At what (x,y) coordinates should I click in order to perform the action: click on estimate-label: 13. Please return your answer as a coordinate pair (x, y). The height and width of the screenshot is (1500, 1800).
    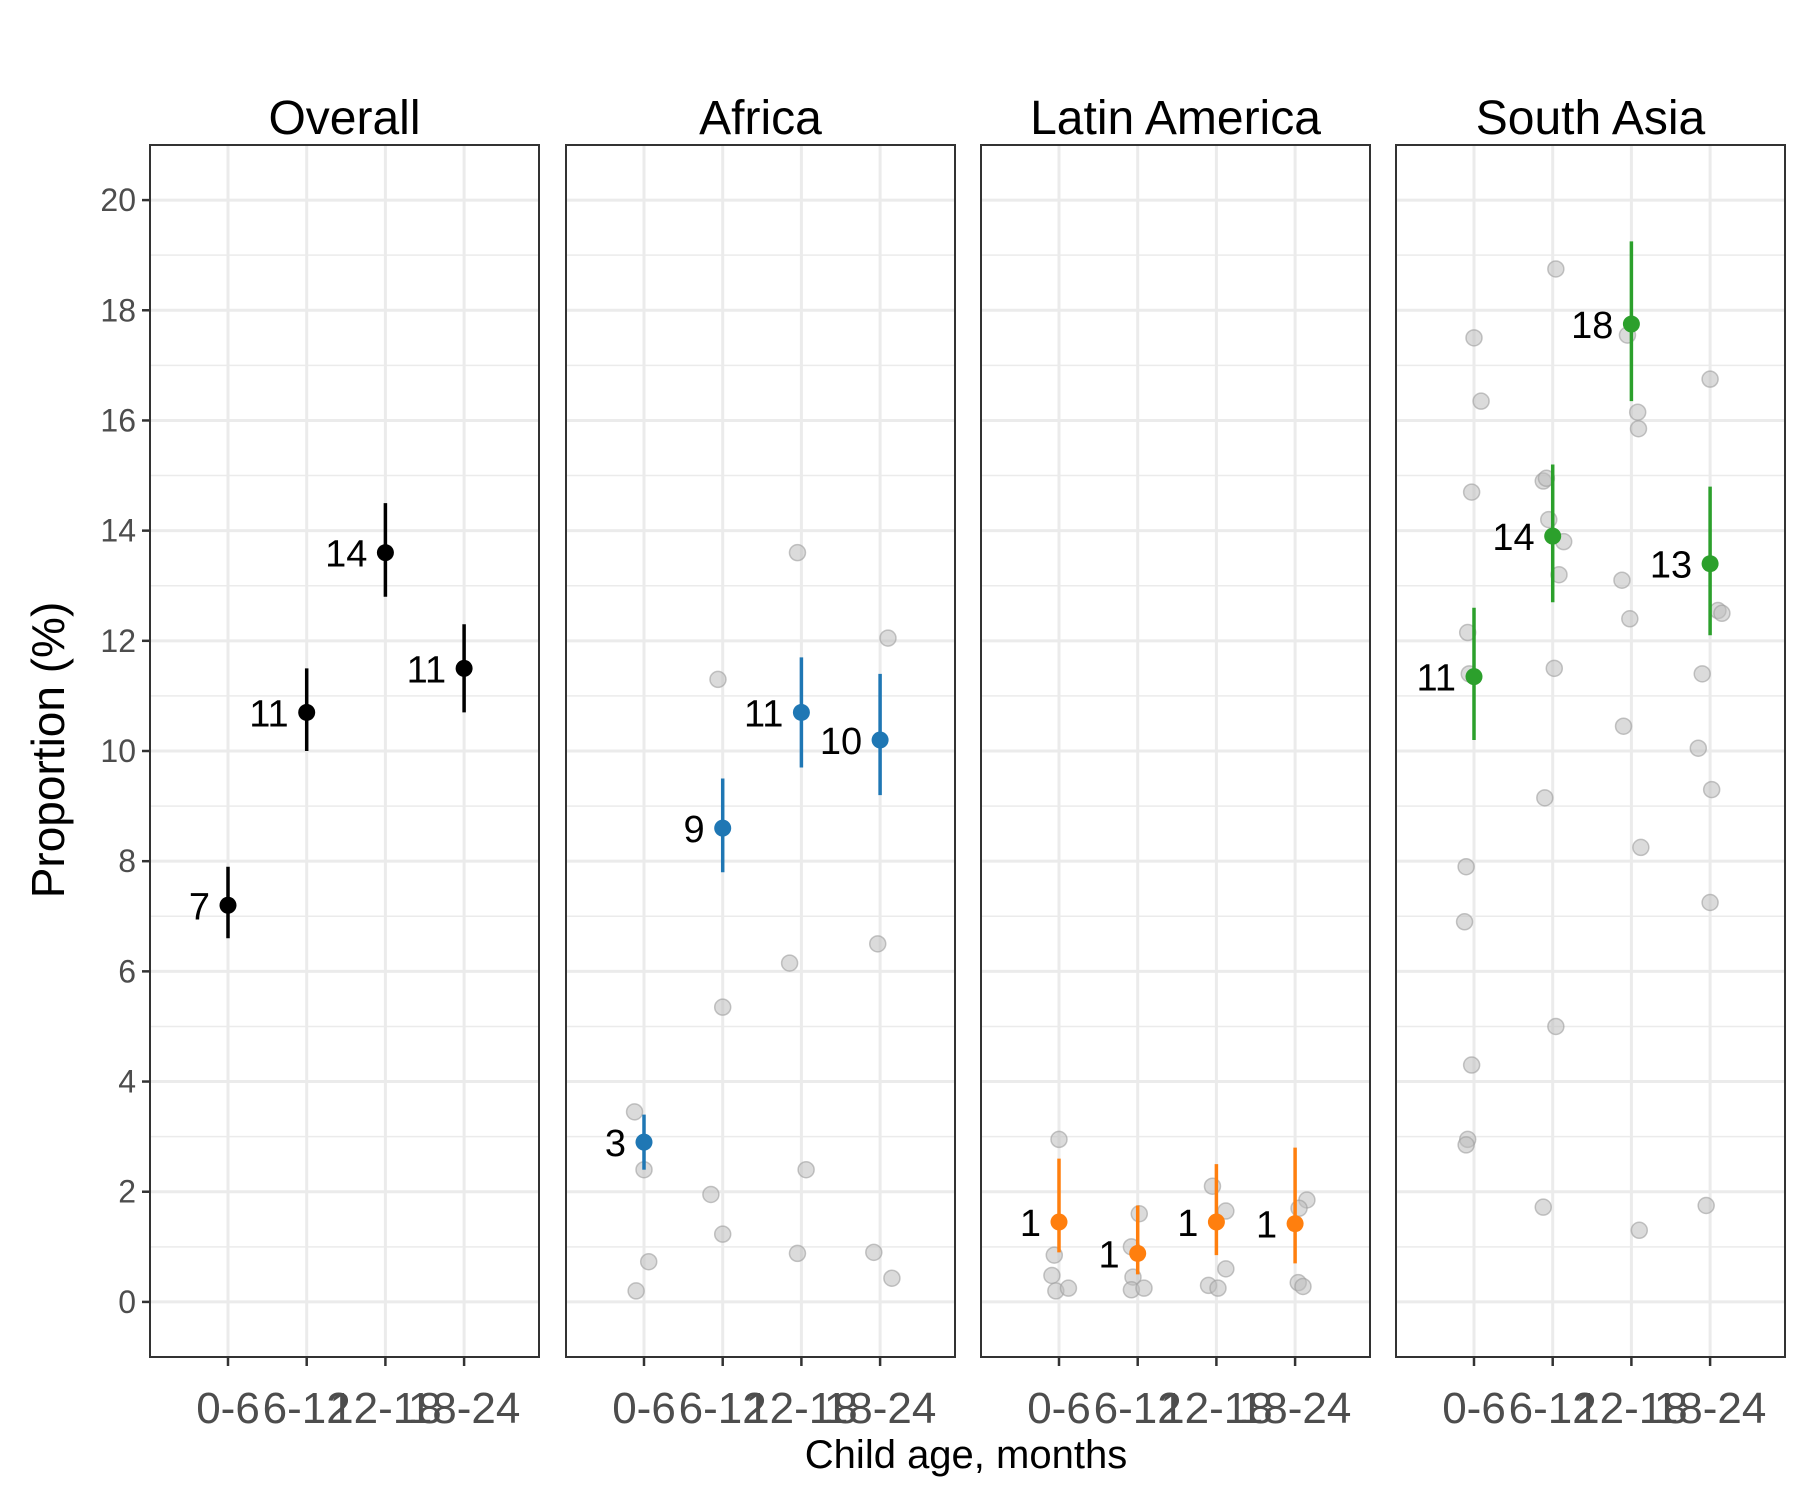
    Looking at the image, I should click on (1671, 566).